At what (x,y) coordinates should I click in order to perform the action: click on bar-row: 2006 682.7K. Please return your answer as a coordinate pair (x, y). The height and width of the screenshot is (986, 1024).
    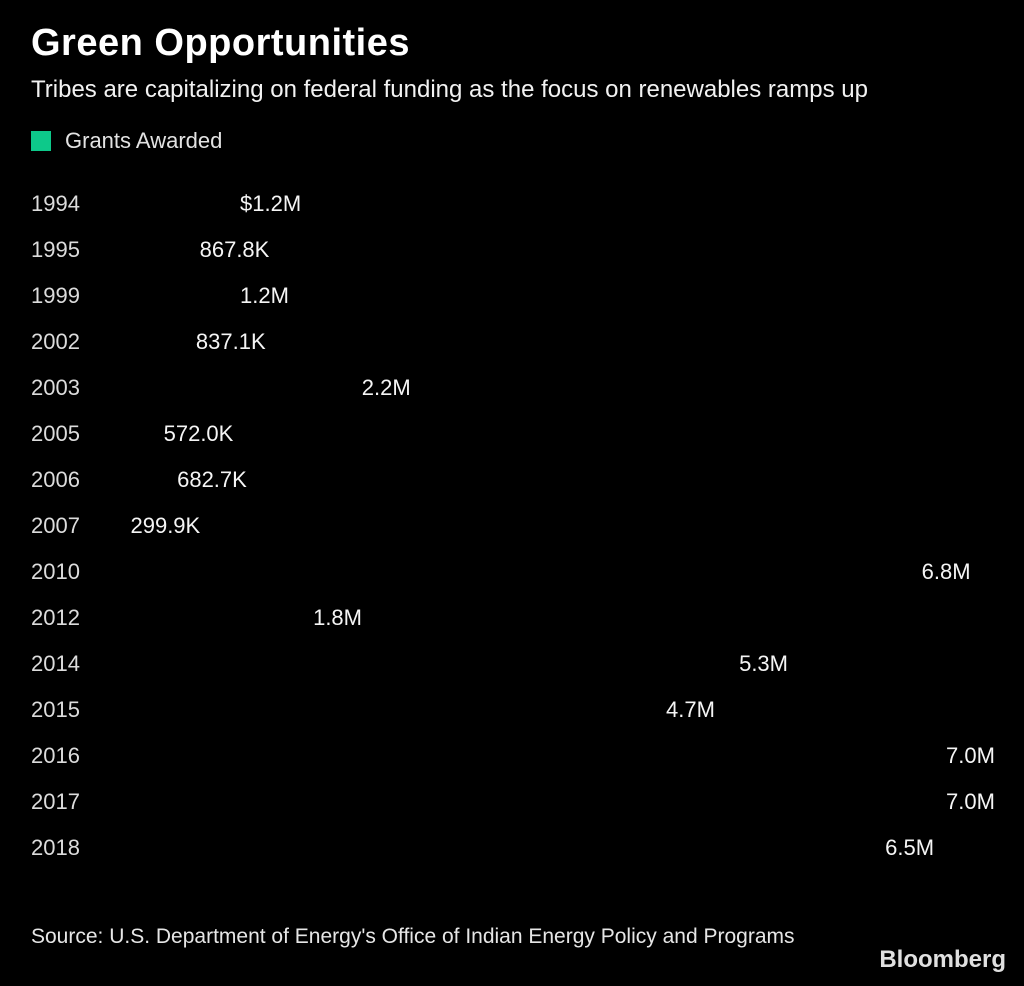
    Looking at the image, I should click on (527, 480).